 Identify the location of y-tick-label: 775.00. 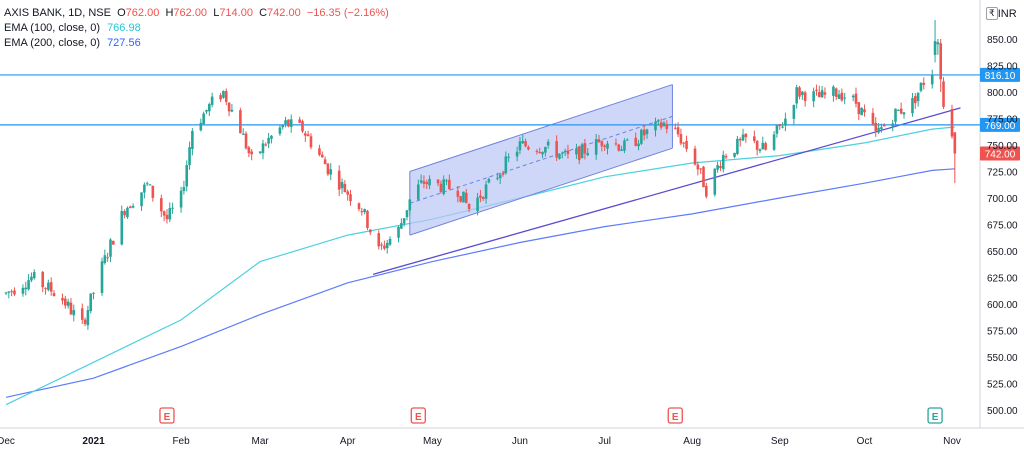
(1002, 120).